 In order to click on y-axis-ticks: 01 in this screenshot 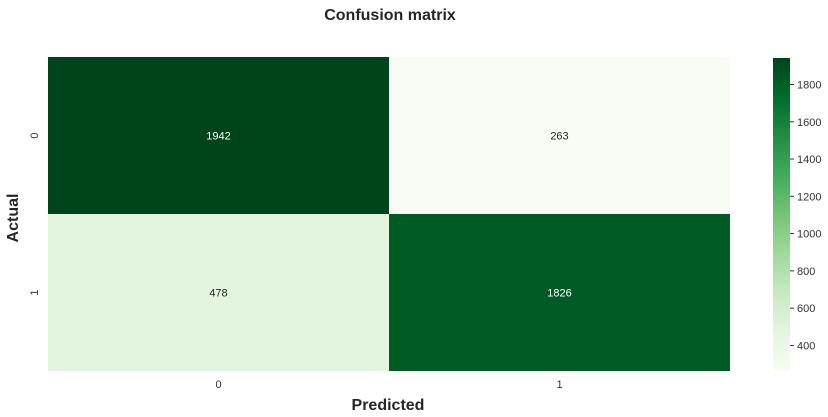, I will do `click(35, 213)`.